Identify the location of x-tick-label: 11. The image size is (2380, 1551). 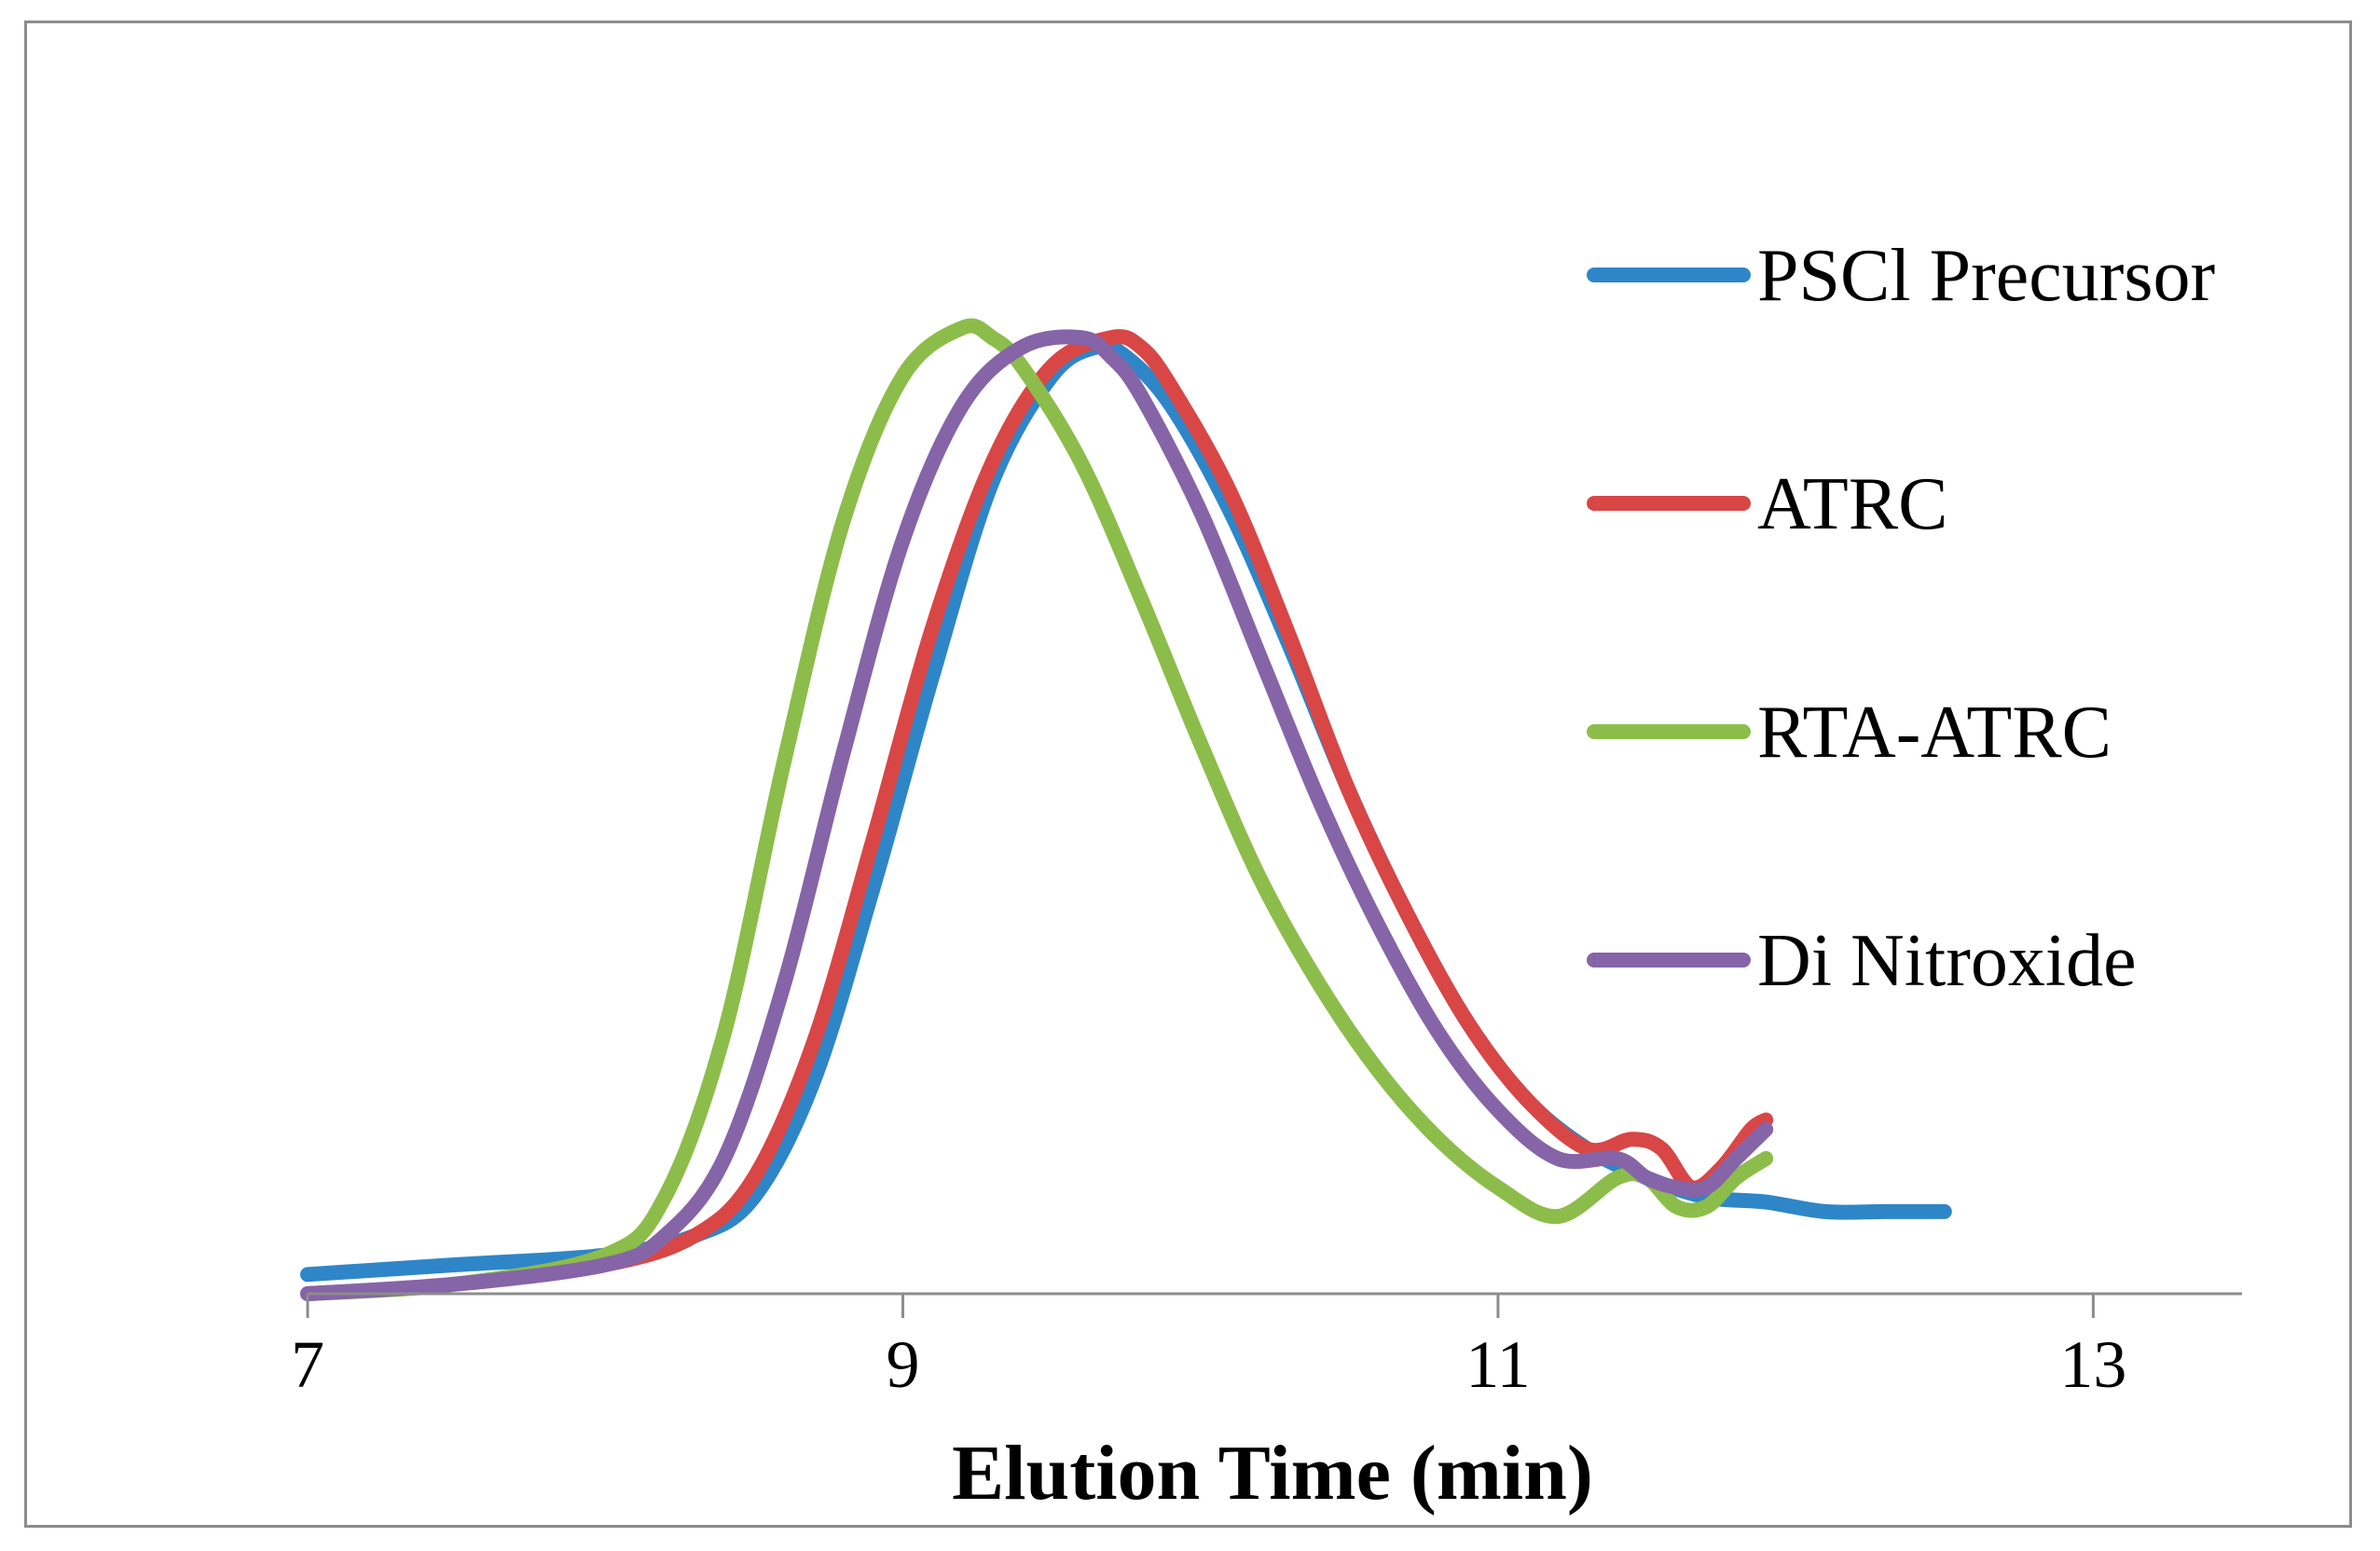
(1497, 1364).